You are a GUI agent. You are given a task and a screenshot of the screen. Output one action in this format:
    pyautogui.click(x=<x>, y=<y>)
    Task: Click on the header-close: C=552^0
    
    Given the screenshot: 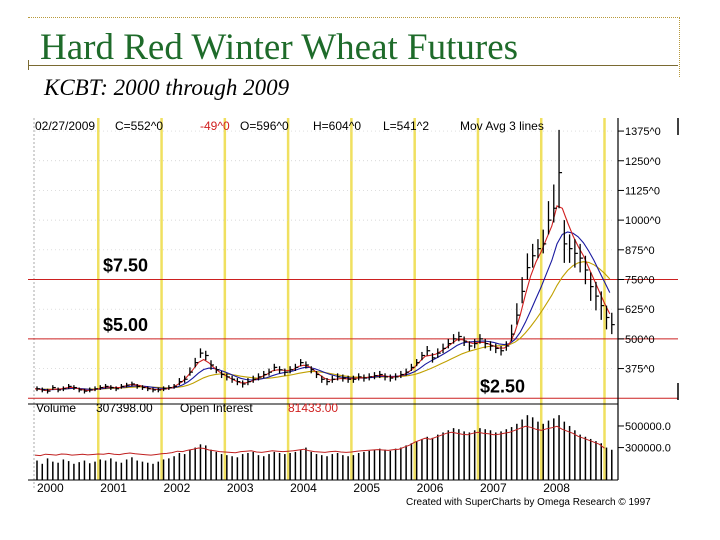 What is the action you would take?
    pyautogui.click(x=139, y=126)
    